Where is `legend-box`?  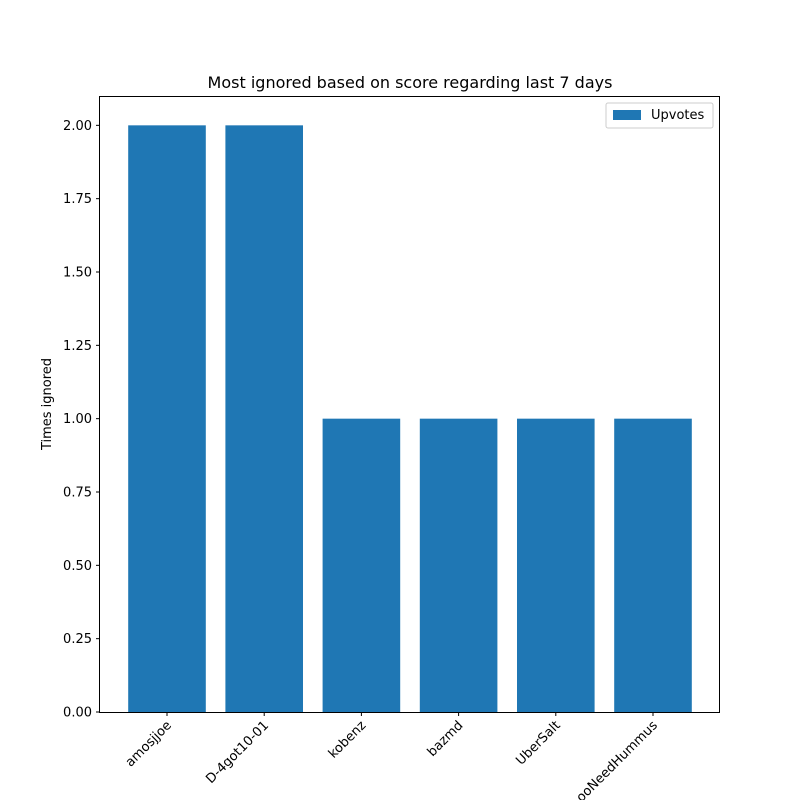 legend-box is located at coordinates (659, 115).